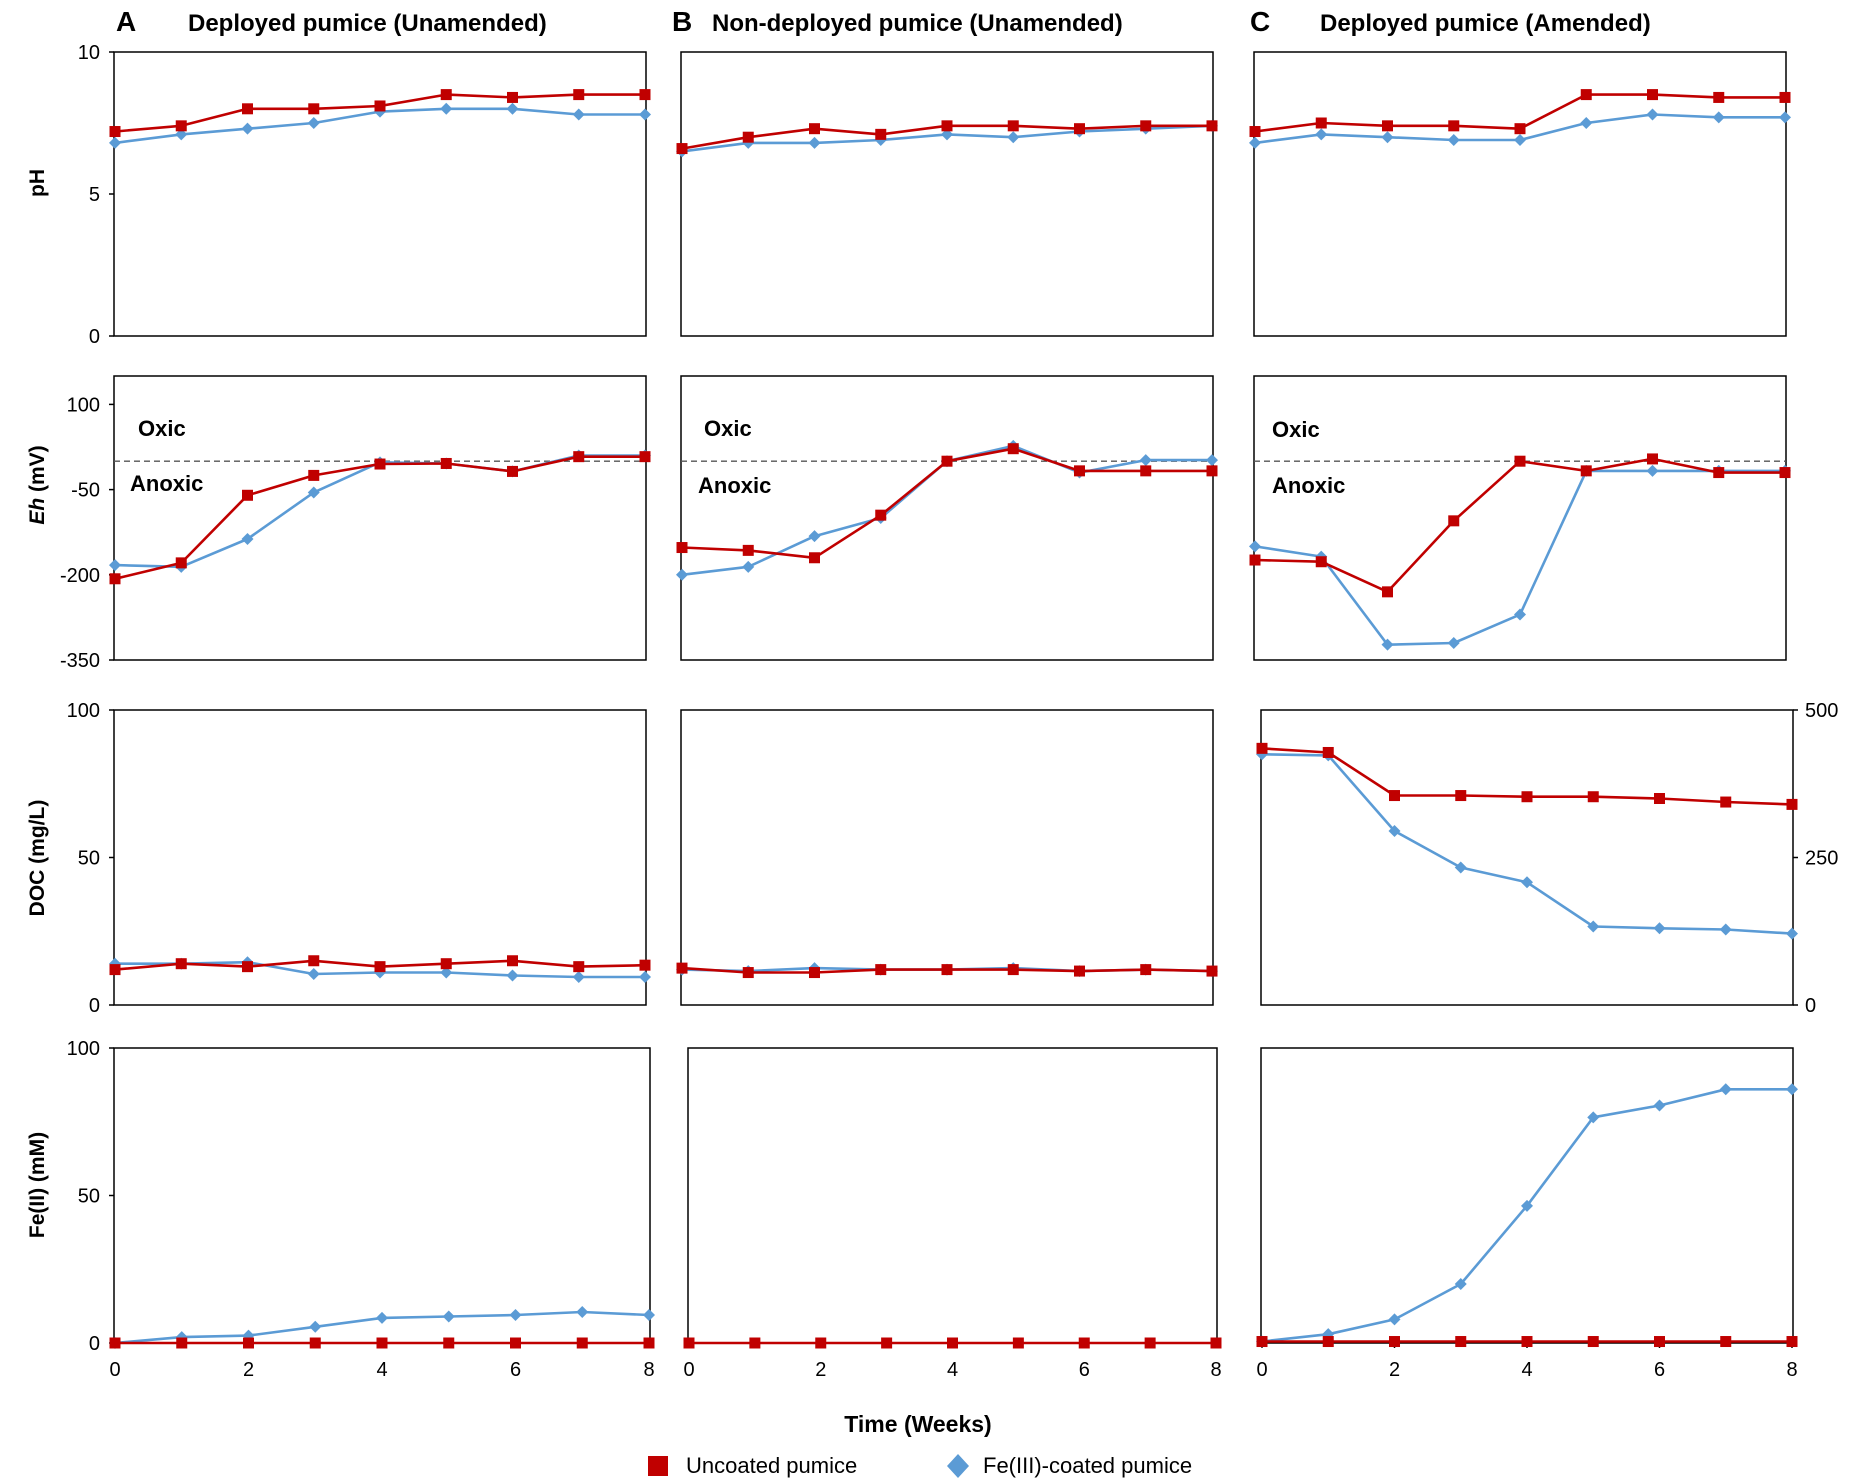 This screenshot has width=1850, height=1483. I want to click on panel-letter-a: A, so click(126, 21).